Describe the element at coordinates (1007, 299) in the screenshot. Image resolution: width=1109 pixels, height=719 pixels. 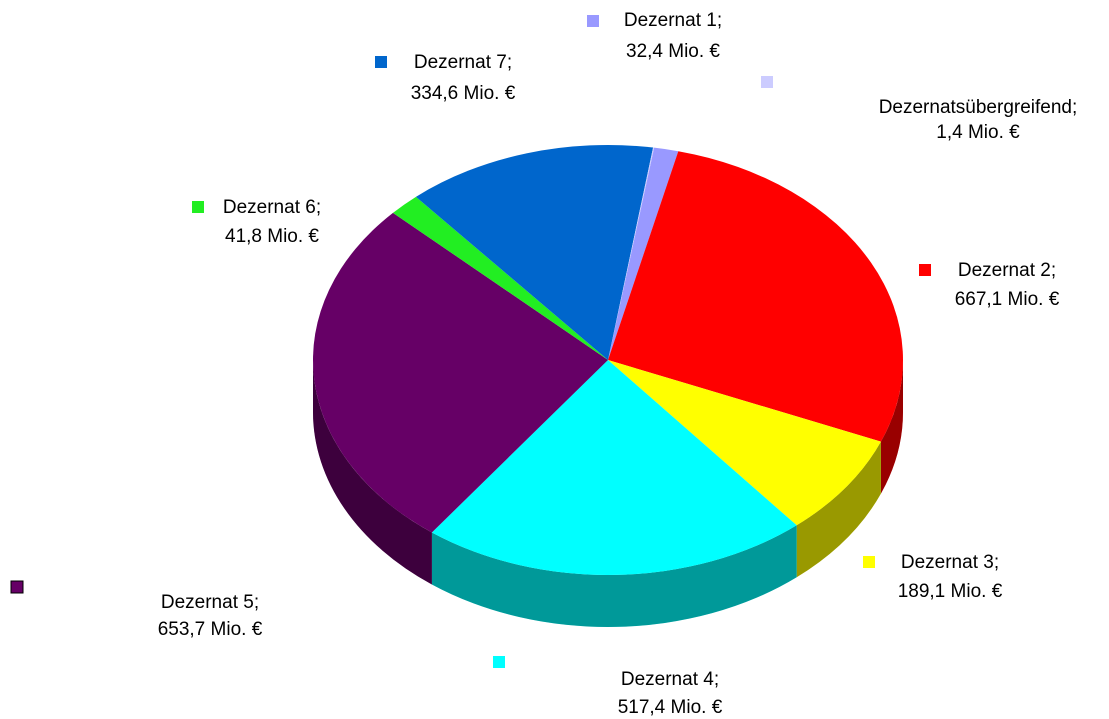
I see `data-label-value: 667,1 Mio. €` at that location.